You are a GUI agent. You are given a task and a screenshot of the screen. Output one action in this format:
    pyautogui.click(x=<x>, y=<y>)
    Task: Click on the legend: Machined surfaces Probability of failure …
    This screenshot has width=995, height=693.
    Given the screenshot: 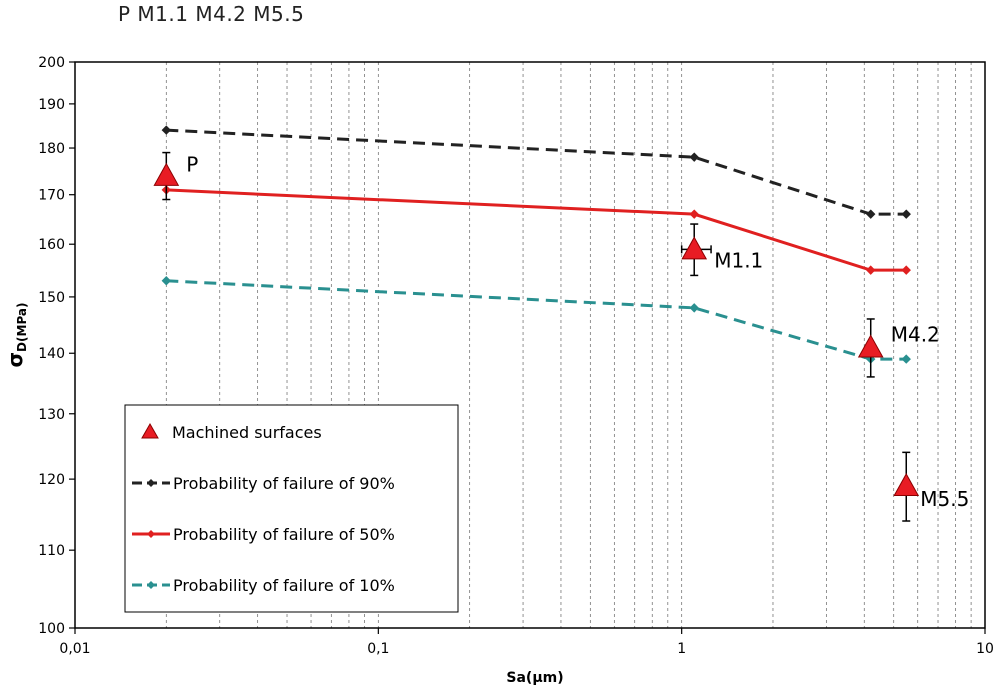 What is the action you would take?
    pyautogui.click(x=291, y=508)
    